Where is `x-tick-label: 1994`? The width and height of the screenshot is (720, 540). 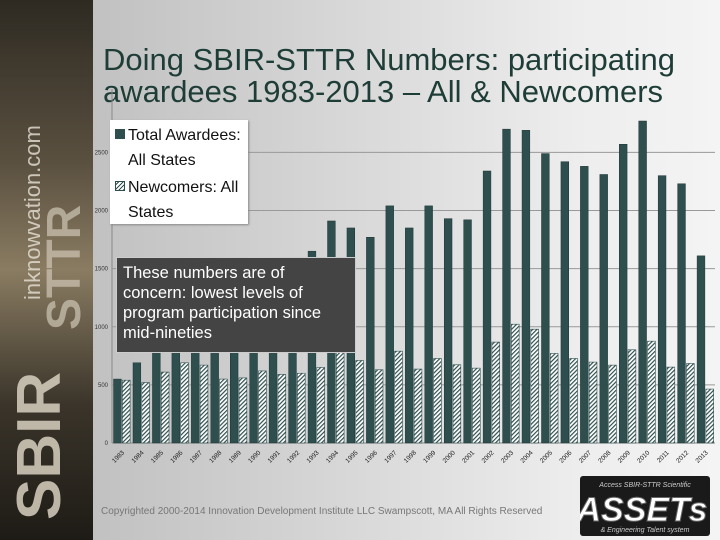 x-tick-label: 1994 is located at coordinates (332, 456).